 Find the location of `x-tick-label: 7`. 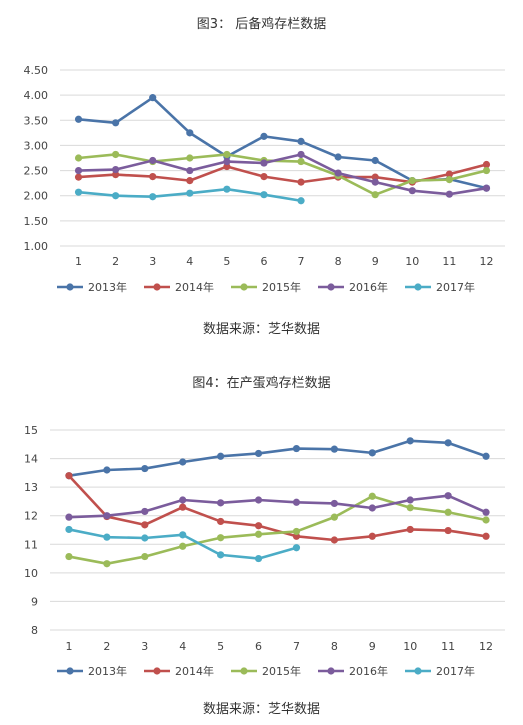

x-tick-label: 7 is located at coordinates (301, 261).